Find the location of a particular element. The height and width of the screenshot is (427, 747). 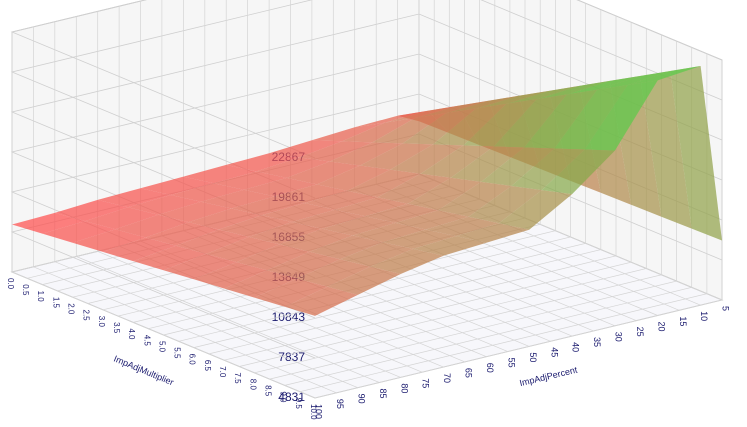

x-tick-label: 4.0 is located at coordinates (131, 334).